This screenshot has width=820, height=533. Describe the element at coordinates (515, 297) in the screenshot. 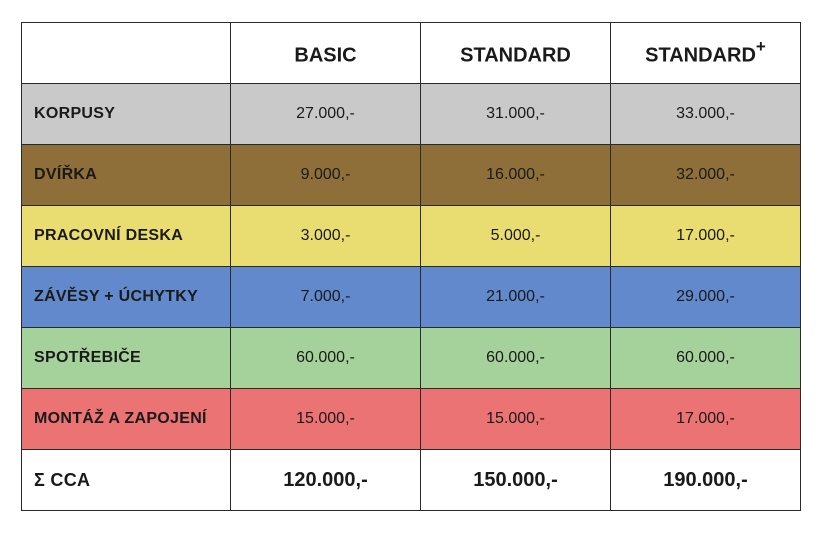

I see `price-cell: 21.000,-` at that location.